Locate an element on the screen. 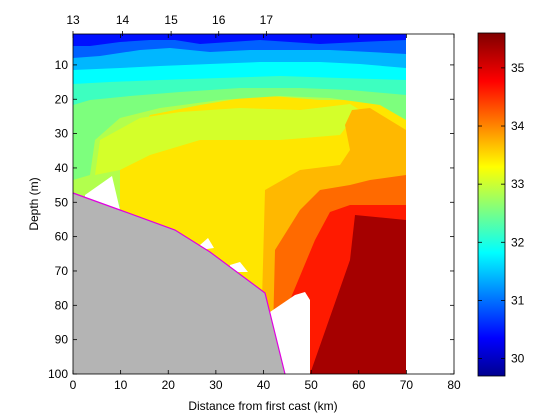 Image resolution: width=560 pixels, height=420 pixels. x-tick-label: 80 is located at coordinates (454, 385).